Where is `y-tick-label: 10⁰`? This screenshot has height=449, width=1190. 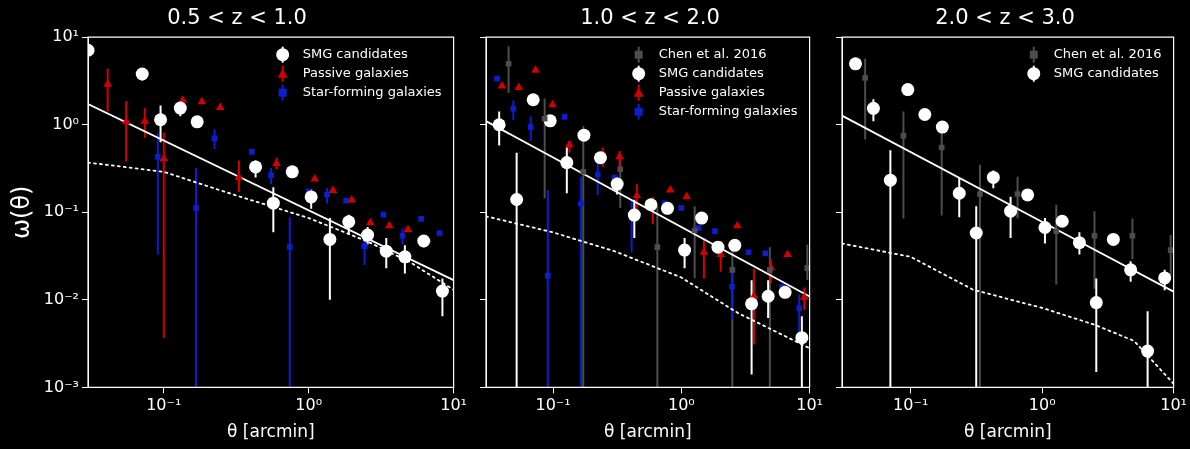
y-tick-label: 10⁰ is located at coordinates (66, 123).